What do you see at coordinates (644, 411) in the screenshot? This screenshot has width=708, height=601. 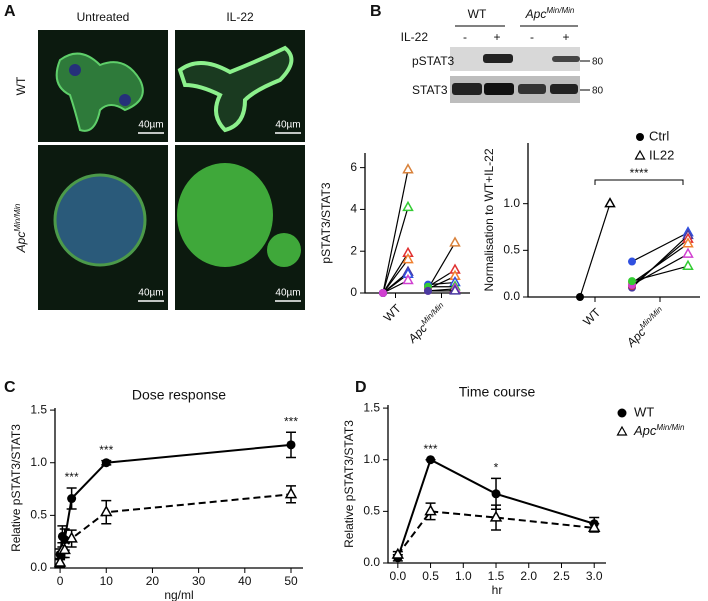 I see `legend-label: WT` at bounding box center [644, 411].